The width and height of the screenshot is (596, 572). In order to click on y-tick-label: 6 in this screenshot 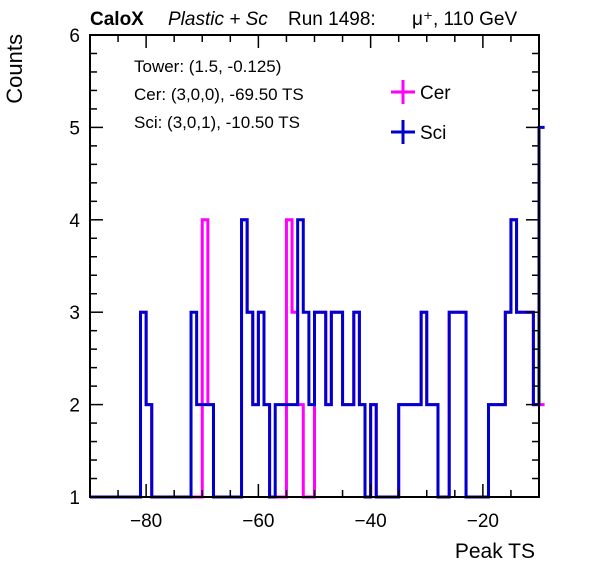, I will do `click(74, 36)`.